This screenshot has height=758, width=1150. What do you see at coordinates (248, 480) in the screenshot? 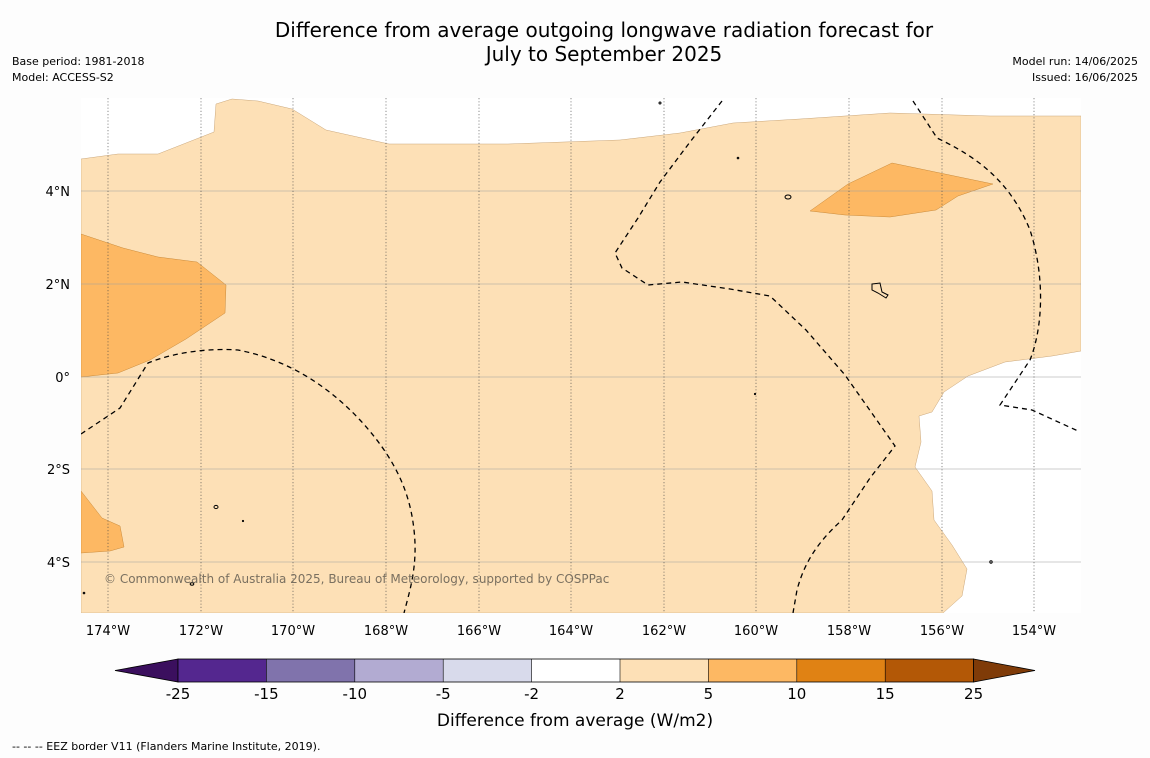
I see `eez-border-kiribati-west` at bounding box center [248, 480].